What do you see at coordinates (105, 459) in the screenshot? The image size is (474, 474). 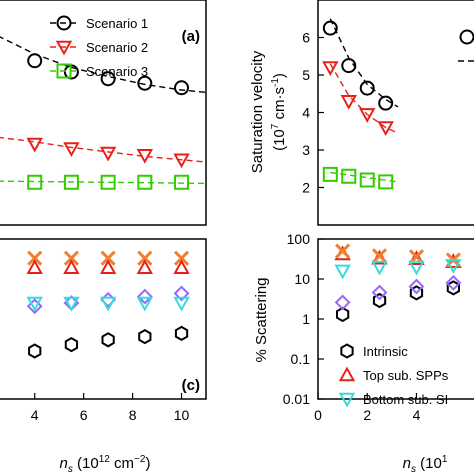 I see `x-axis-label-c-sup: 12` at bounding box center [105, 459].